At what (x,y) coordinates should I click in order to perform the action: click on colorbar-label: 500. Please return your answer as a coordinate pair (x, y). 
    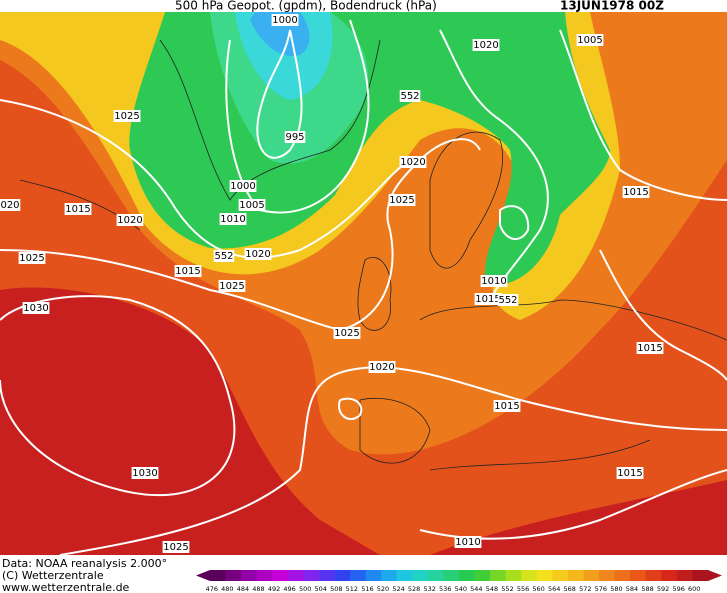
    Looking at the image, I should click on (305, 589).